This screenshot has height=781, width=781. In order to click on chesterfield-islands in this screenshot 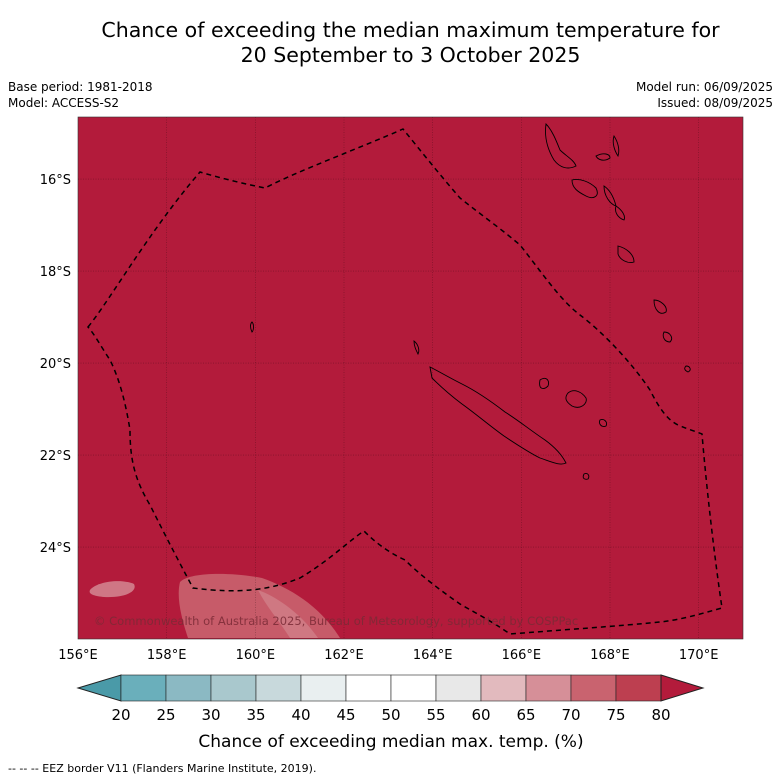, I will do `click(252, 327)`.